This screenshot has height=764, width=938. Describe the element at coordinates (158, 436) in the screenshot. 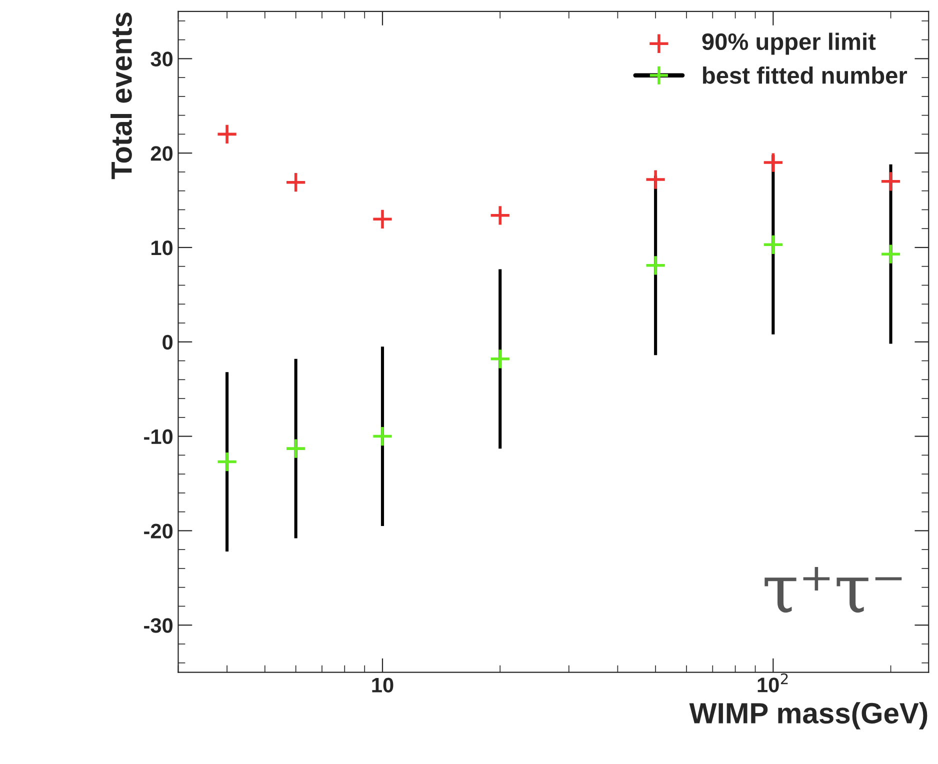

I see `y-tick-label: -10` at that location.